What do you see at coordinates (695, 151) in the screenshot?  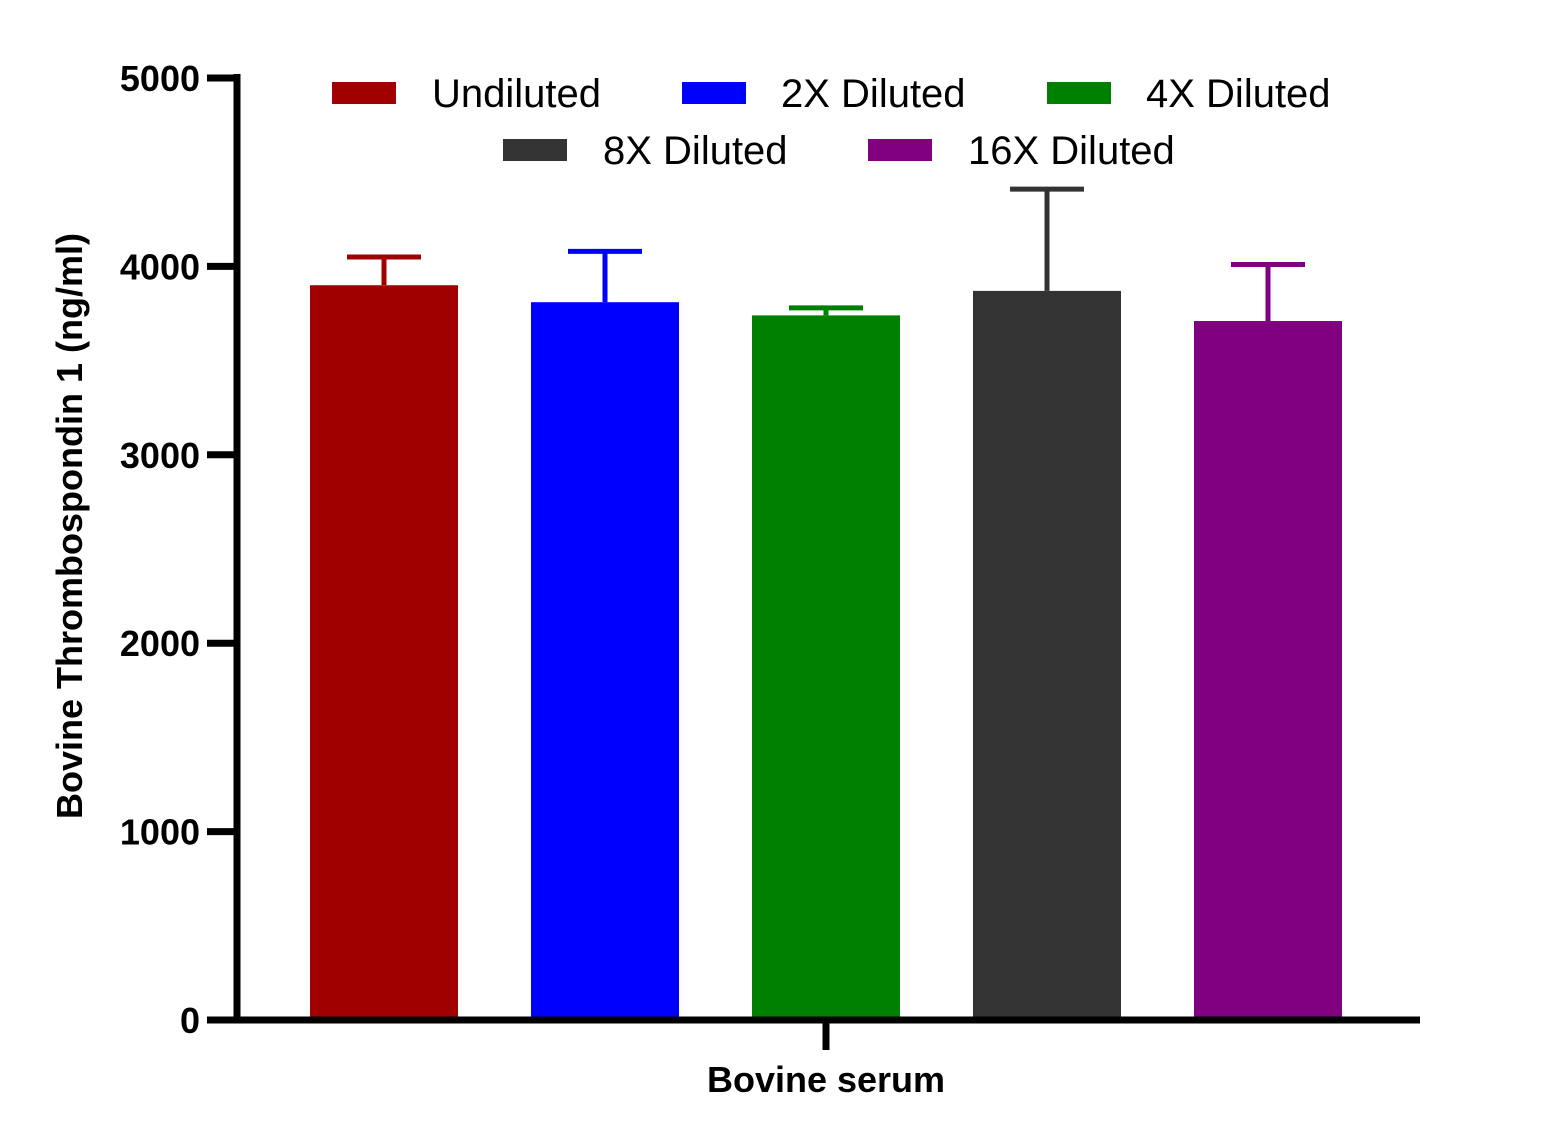 I see `legend-label: 8X Diluted` at bounding box center [695, 151].